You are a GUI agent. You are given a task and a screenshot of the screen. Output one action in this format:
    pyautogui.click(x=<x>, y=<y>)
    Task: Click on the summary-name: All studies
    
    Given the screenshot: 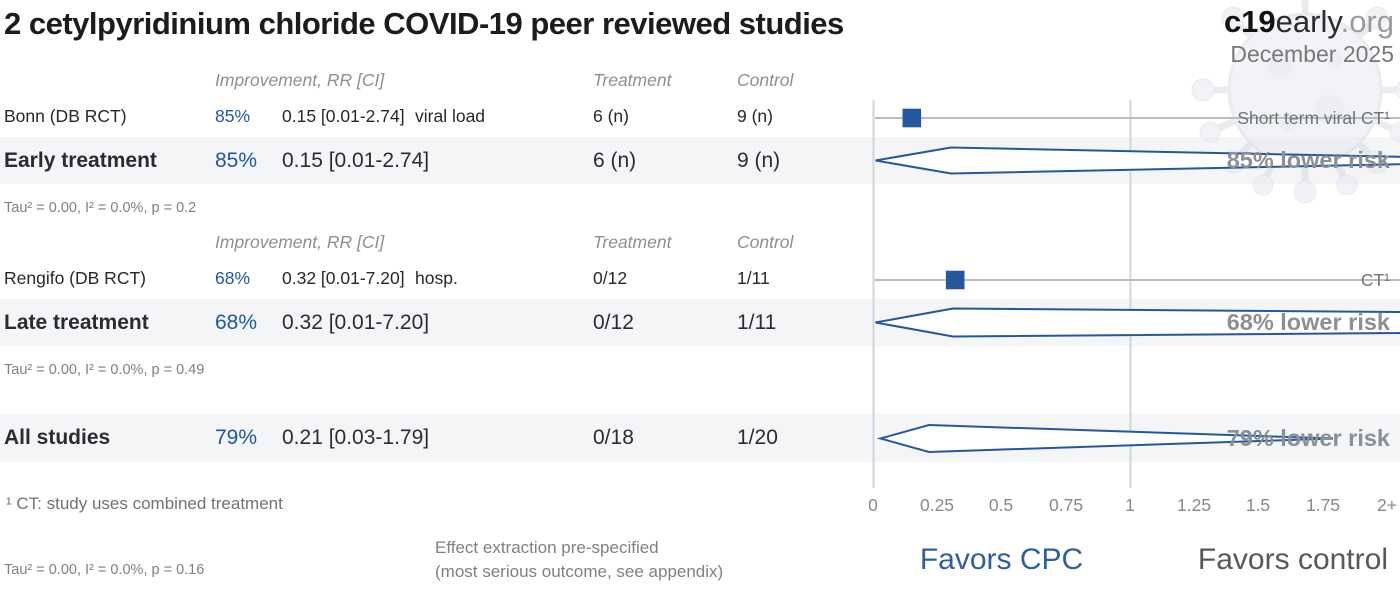 What is the action you would take?
    pyautogui.click(x=57, y=437)
    